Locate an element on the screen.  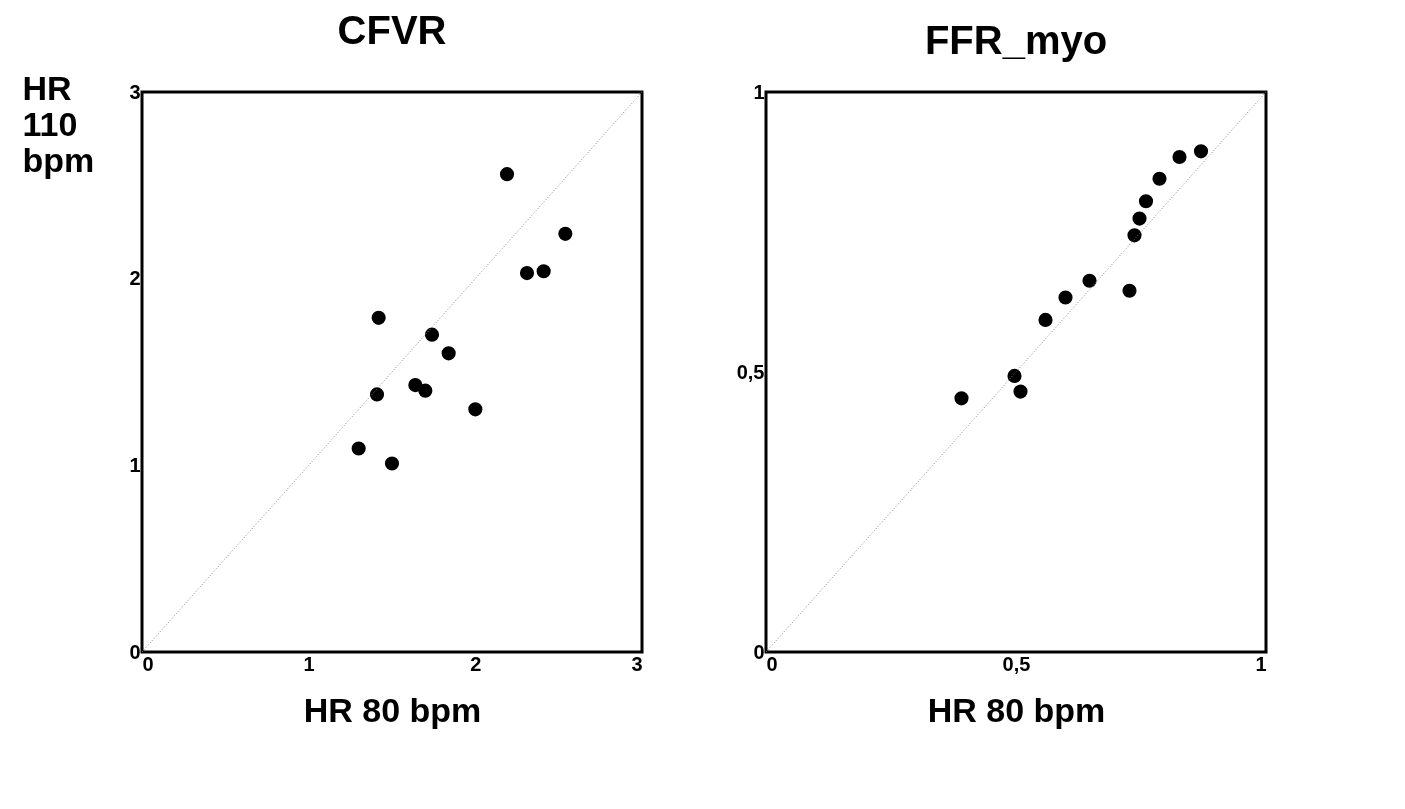
y-tick-label: 2 is located at coordinates (135, 278).